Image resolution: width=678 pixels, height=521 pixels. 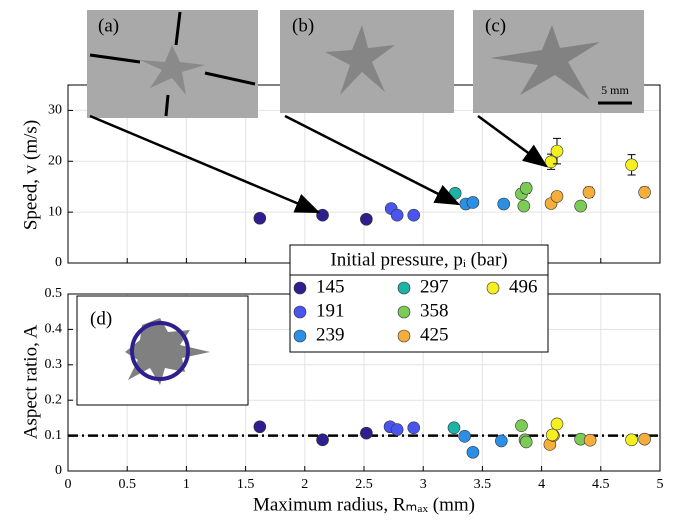 I want to click on y-tick-label: 0.3, so click(x=54, y=364).